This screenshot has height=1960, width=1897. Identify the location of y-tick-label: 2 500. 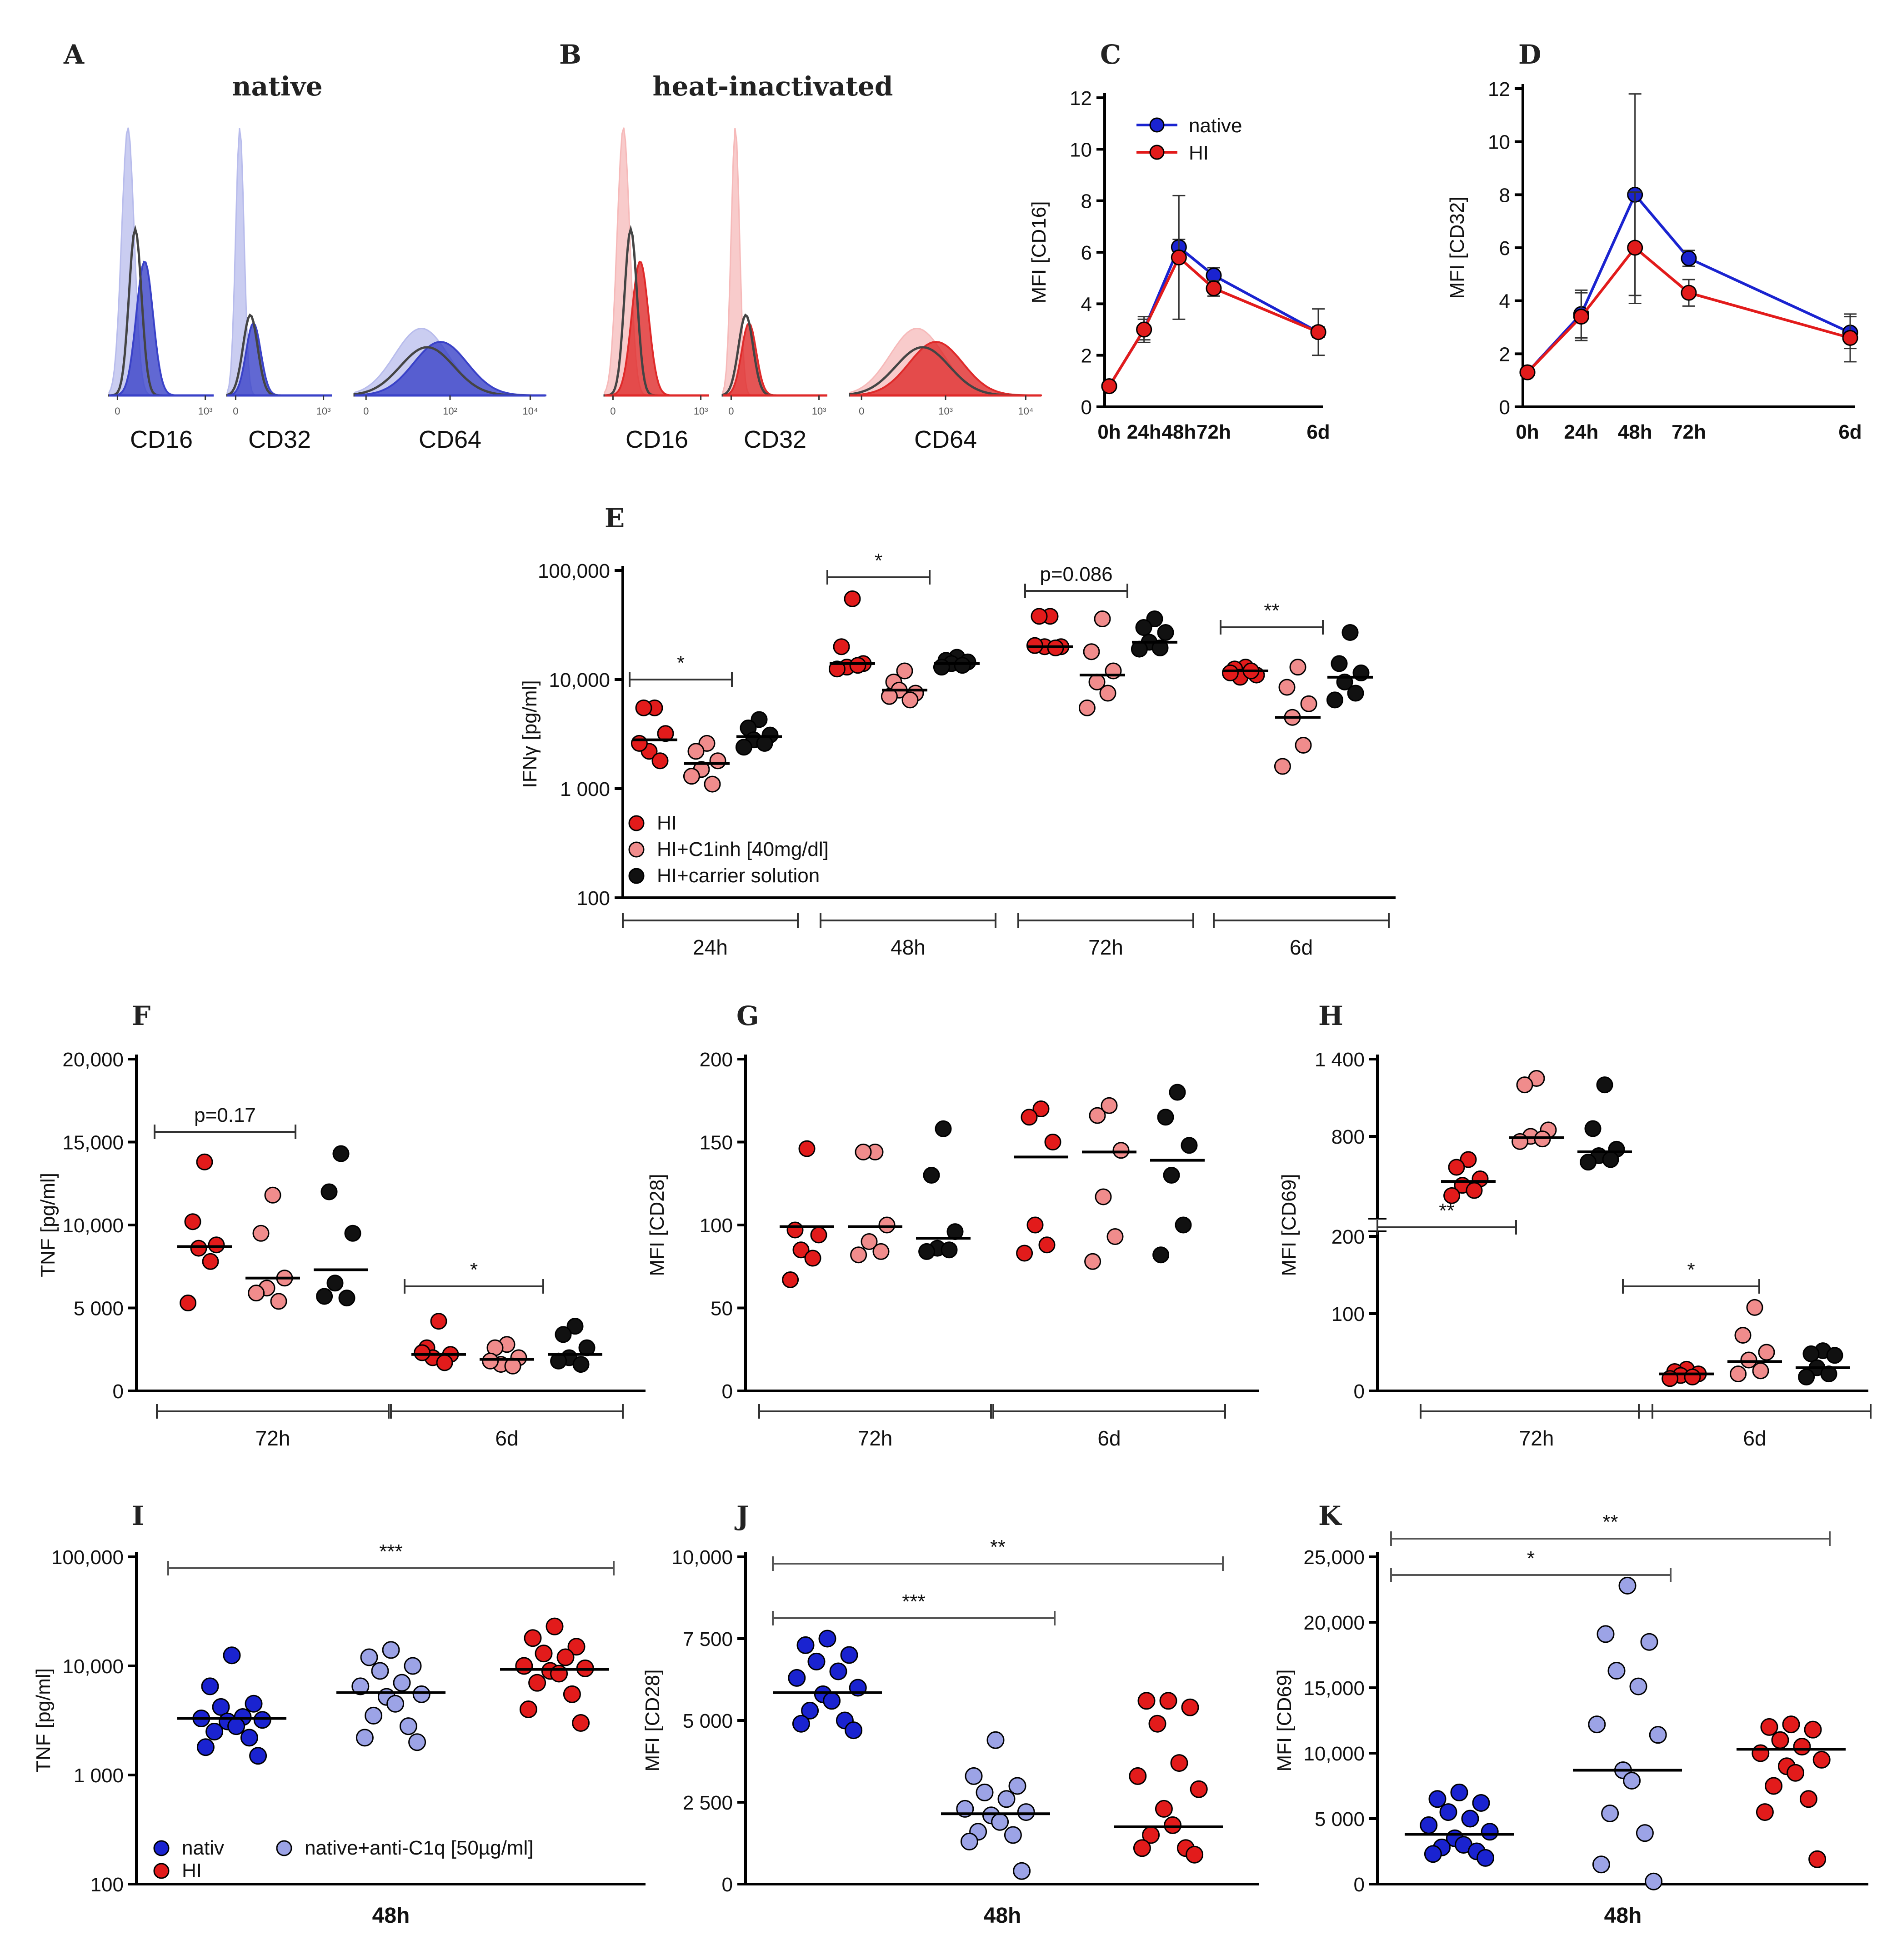
(708, 1803).